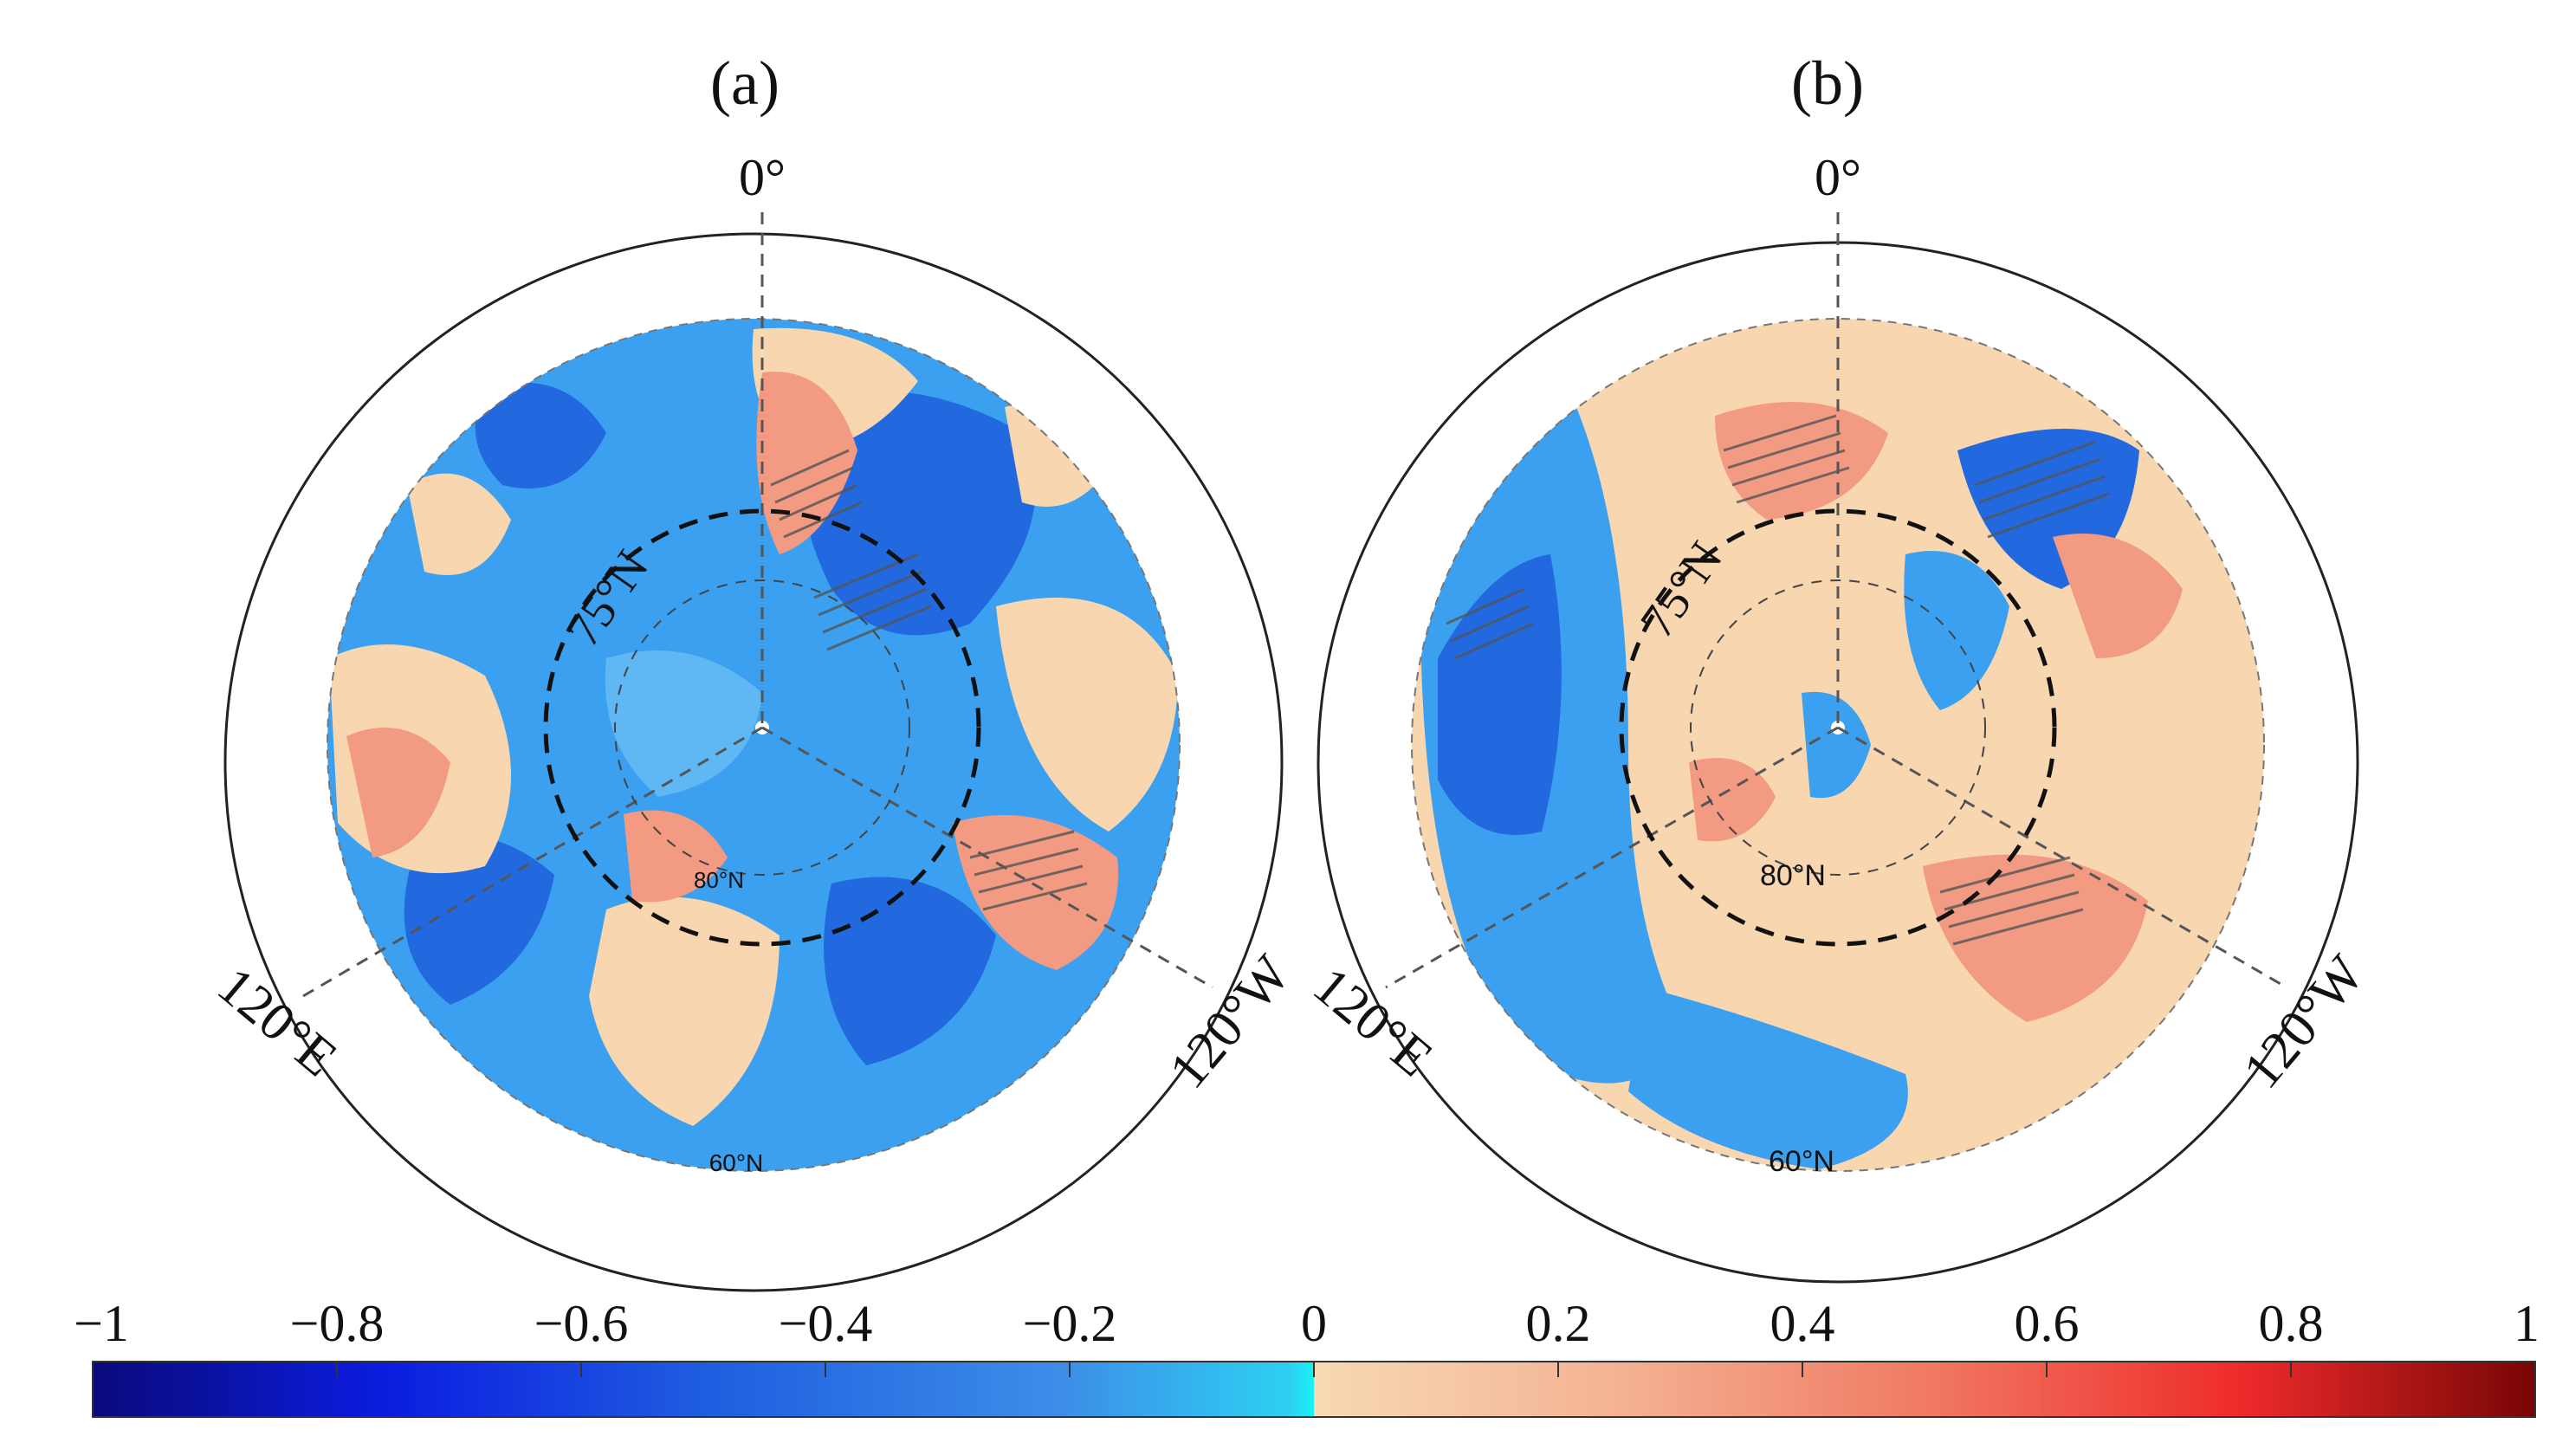 This screenshot has height=1456, width=2575. What do you see at coordinates (1373, 1022) in the screenshot?
I see `panel-b-meridian-120e: 120°E` at bounding box center [1373, 1022].